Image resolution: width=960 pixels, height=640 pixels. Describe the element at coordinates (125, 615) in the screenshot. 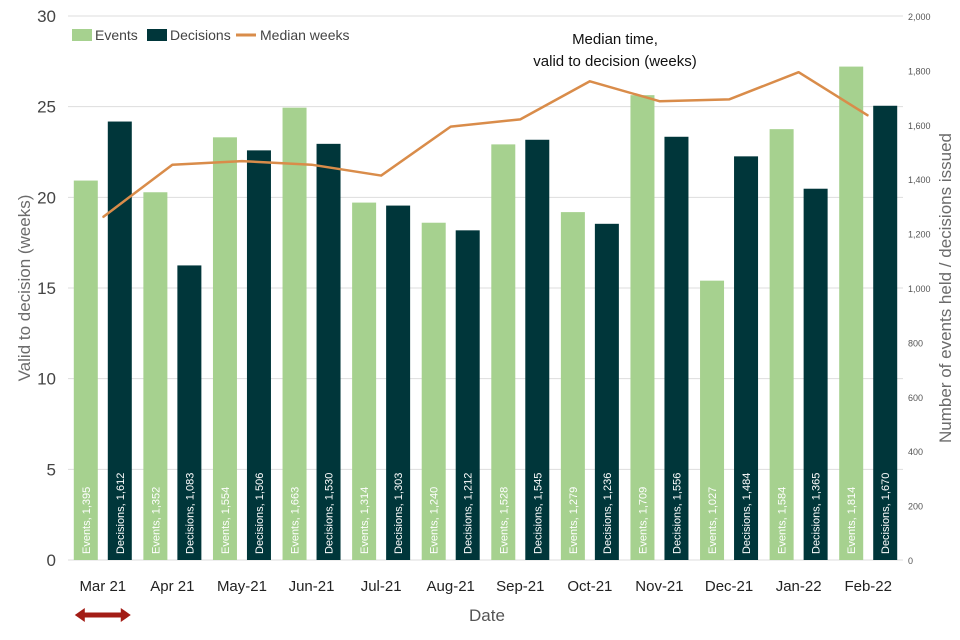

I see `arrow-head-right` at that location.